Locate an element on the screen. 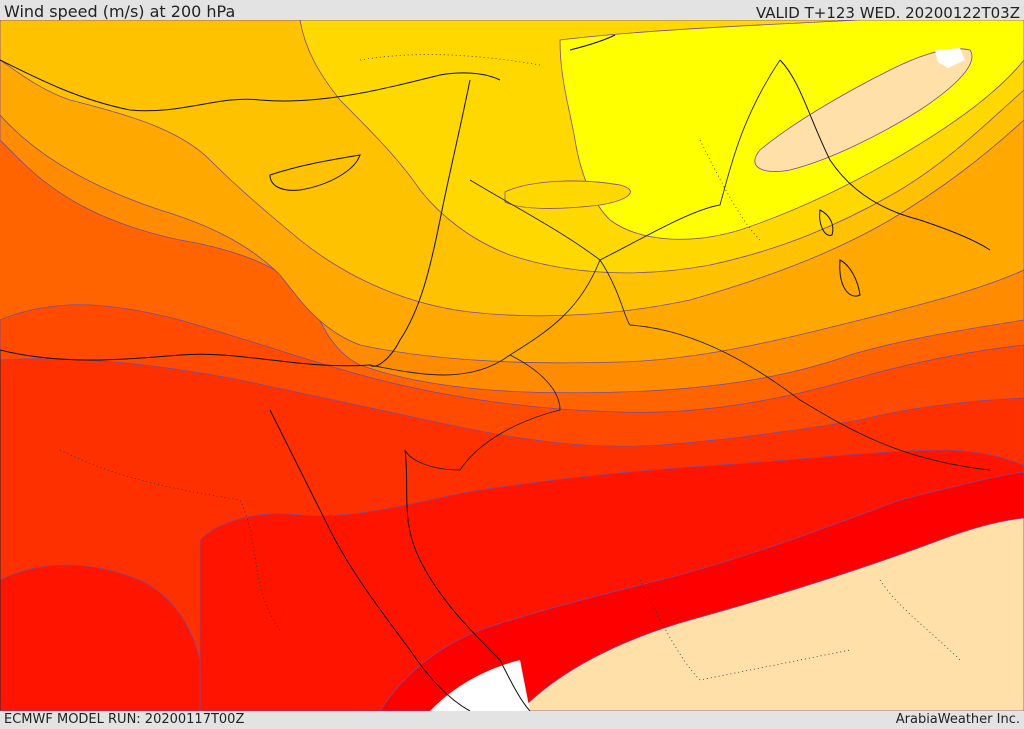 The width and height of the screenshot is (1024, 729). coastline-qatar is located at coordinates (826, 222).